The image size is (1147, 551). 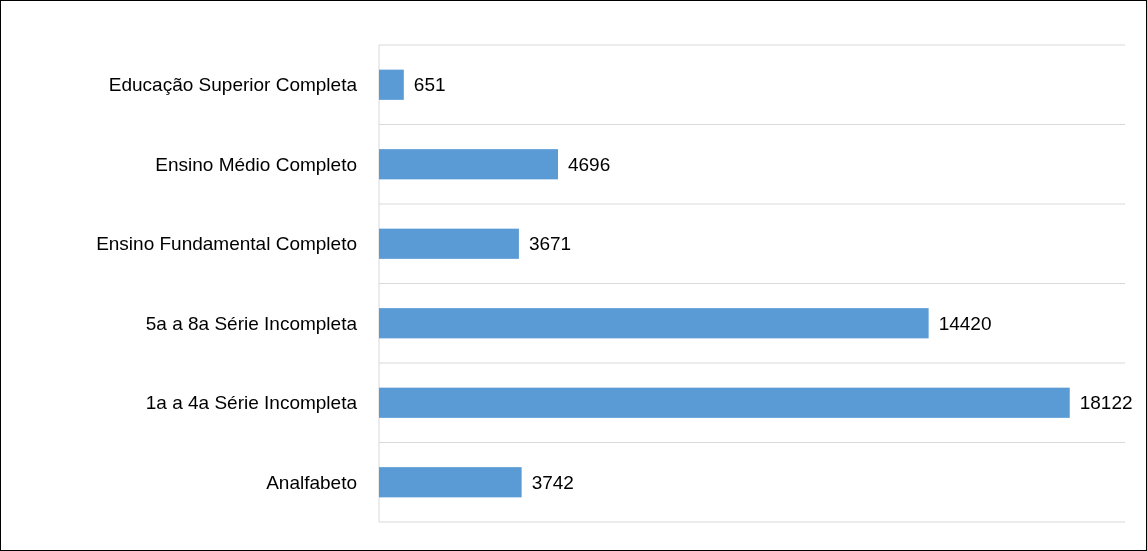 I want to click on y-tick-label: Ensino Fundamental Completo, so click(x=226, y=244).